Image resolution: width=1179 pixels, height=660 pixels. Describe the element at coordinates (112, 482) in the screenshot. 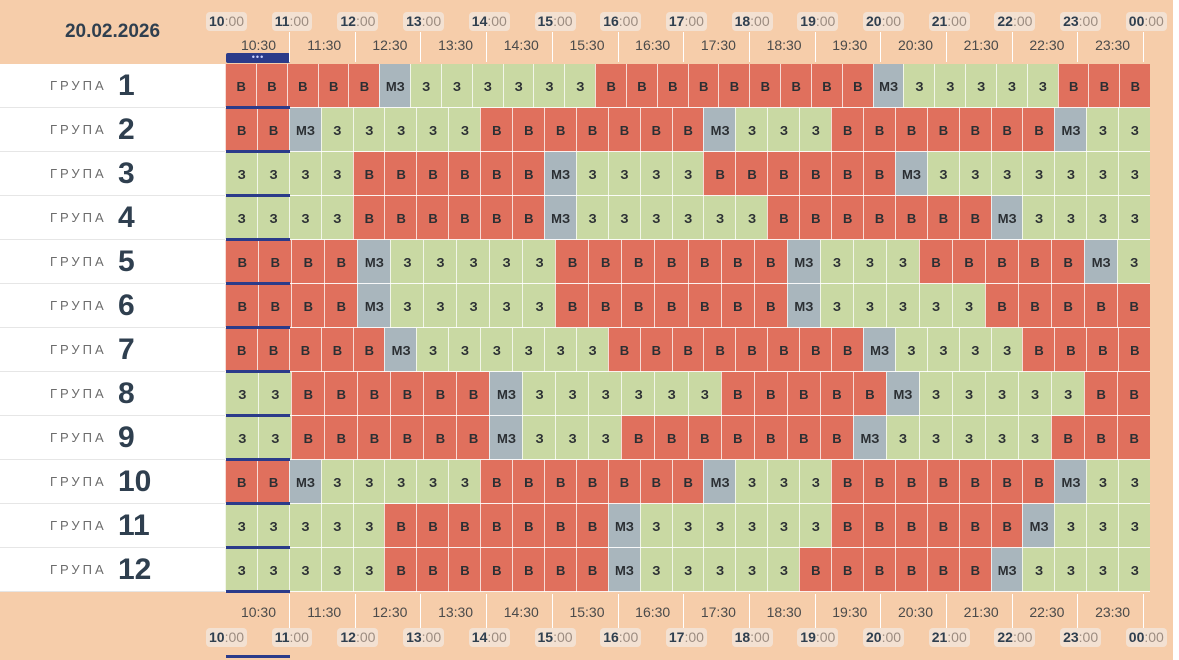

I see `group-label-10: ГРУПА 10` at that location.